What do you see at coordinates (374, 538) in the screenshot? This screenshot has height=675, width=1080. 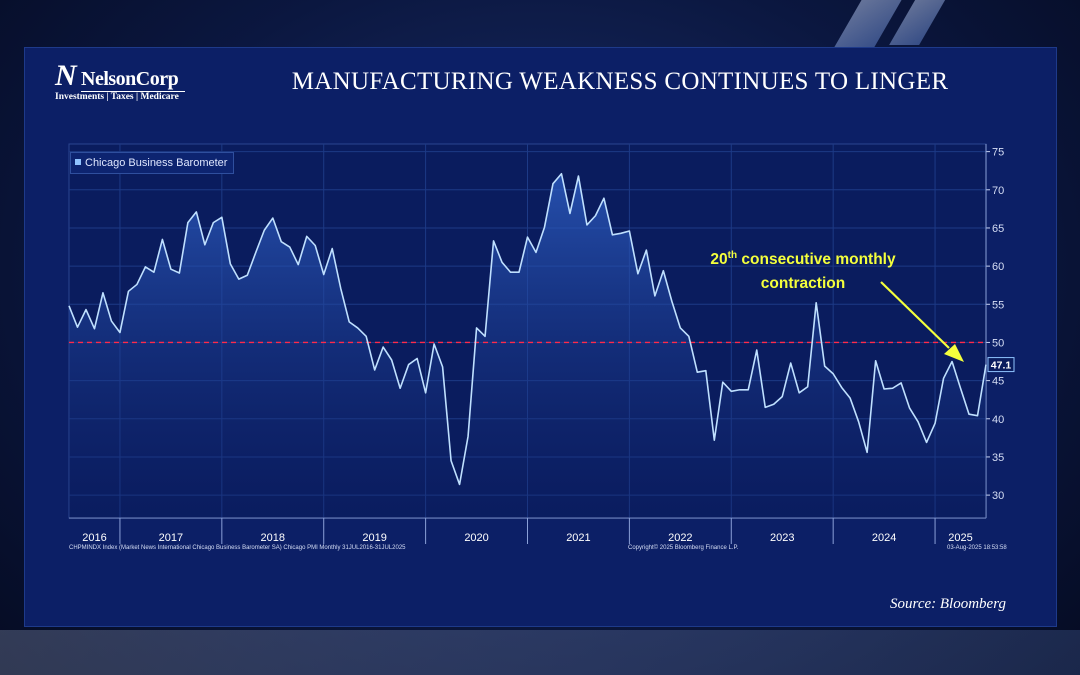 I see `x-tick-label: 2019` at bounding box center [374, 538].